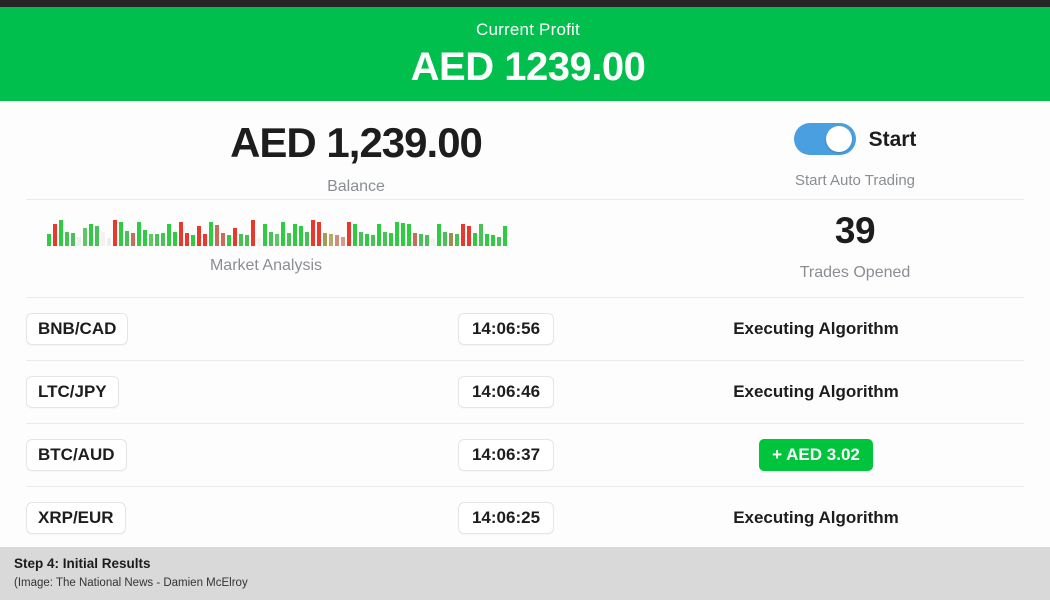 This screenshot has width=1050, height=600. What do you see at coordinates (855, 180) in the screenshot?
I see `auto-trading-sub-label: Start Auto Trading` at bounding box center [855, 180].